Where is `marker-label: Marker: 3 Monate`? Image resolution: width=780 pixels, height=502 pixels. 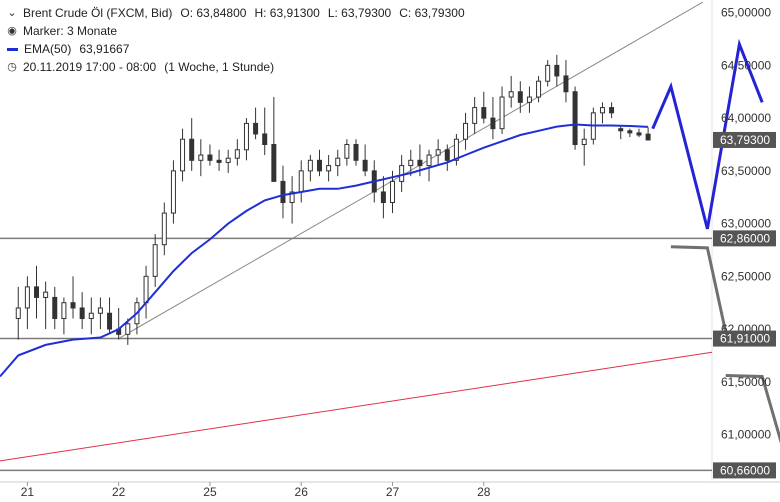
marker-label: Marker: 3 Monate is located at coordinates (70, 31).